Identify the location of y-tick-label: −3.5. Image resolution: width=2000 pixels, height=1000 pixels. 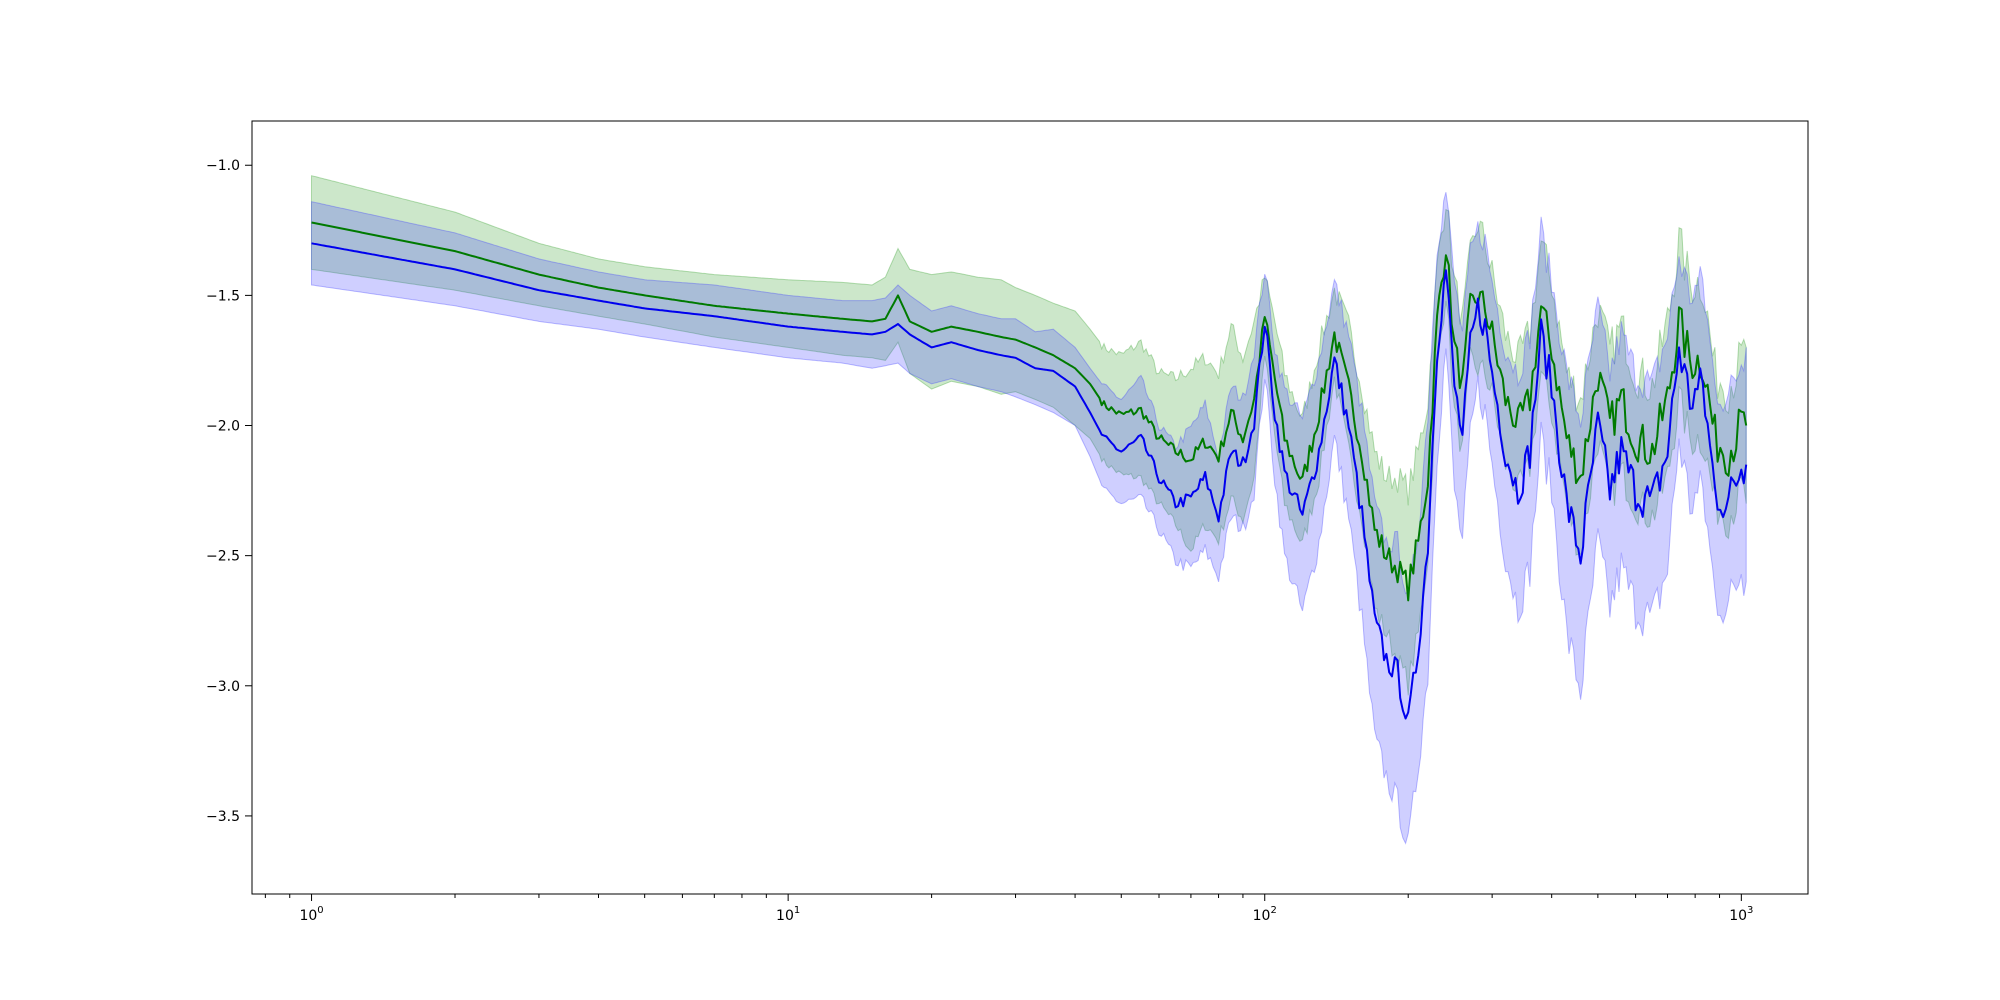
(223, 817).